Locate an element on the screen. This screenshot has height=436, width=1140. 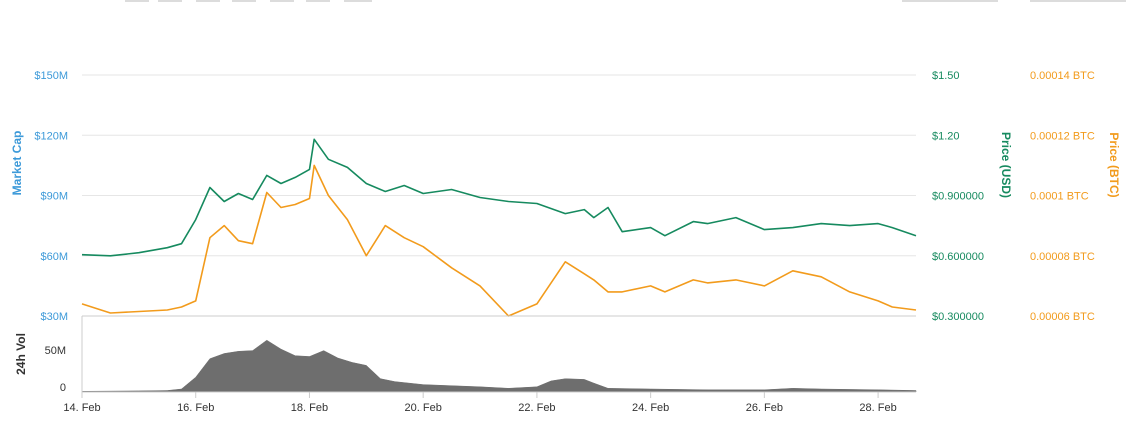
btc-tick-label: 0.00006 BTC is located at coordinates (1062, 317).